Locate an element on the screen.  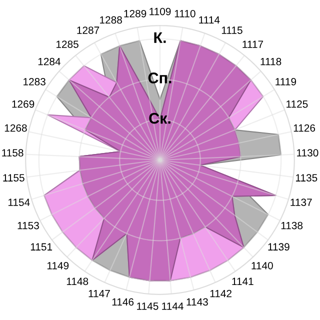
spoke-label: 1141 is located at coordinates (243, 281).